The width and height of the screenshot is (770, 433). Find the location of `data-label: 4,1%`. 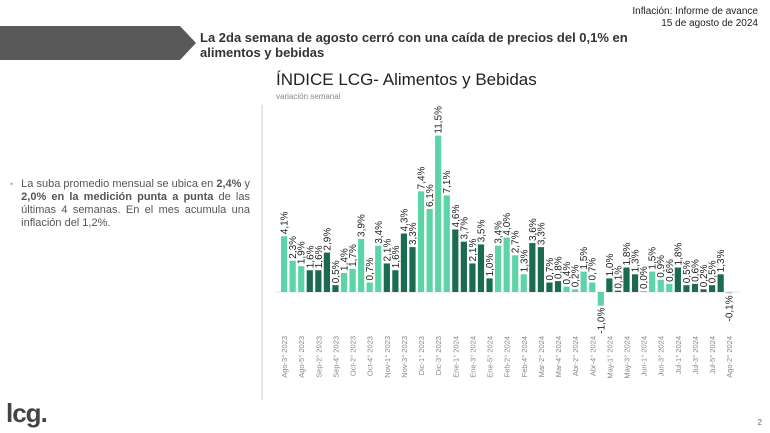

data-label: 4,1% is located at coordinates (285, 222).